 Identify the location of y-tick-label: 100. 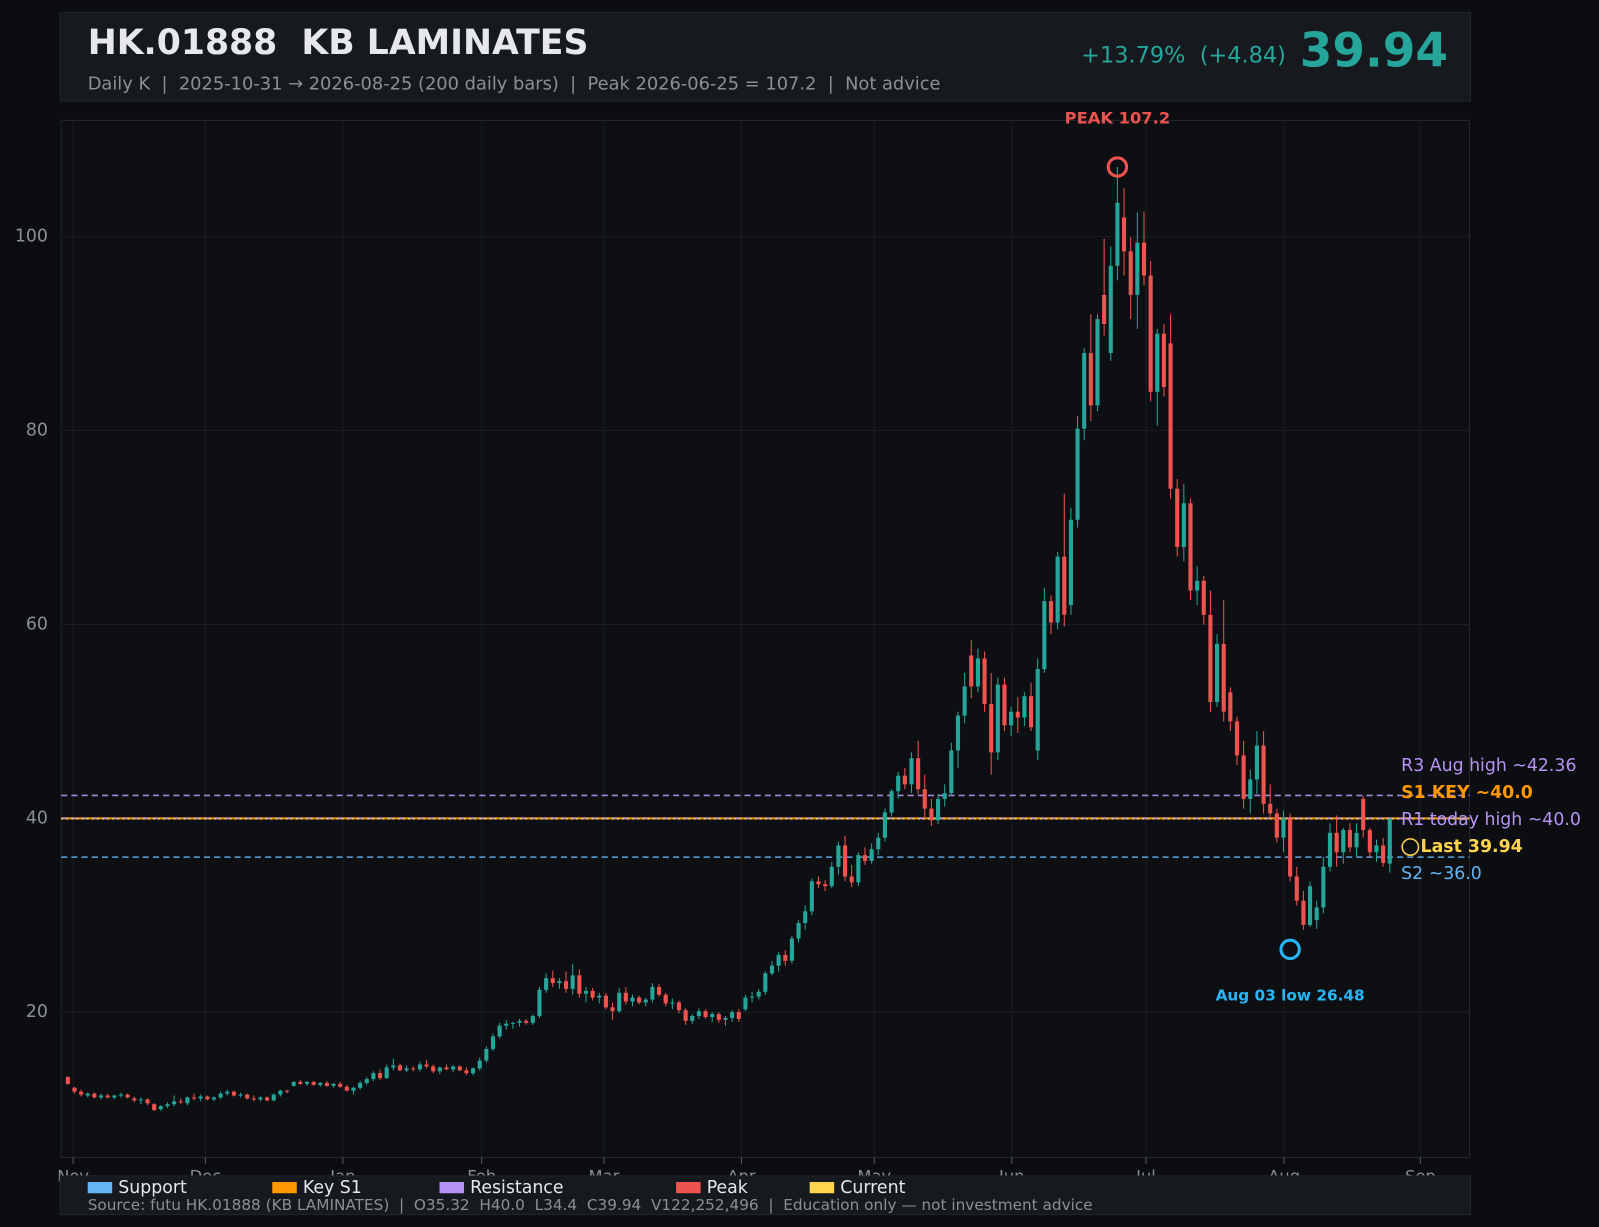
(31, 237).